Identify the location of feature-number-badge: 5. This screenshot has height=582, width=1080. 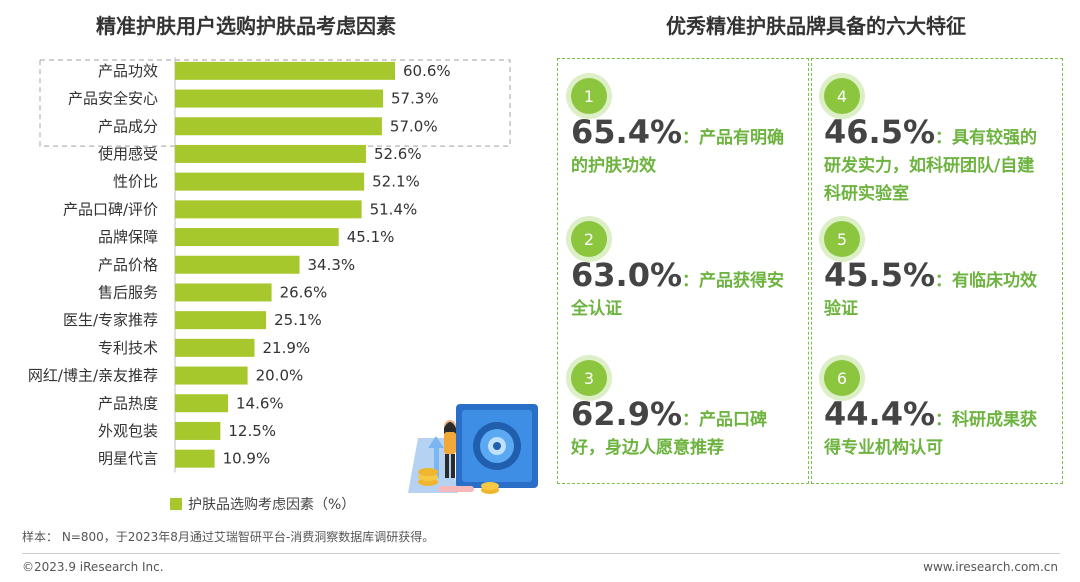
(842, 239).